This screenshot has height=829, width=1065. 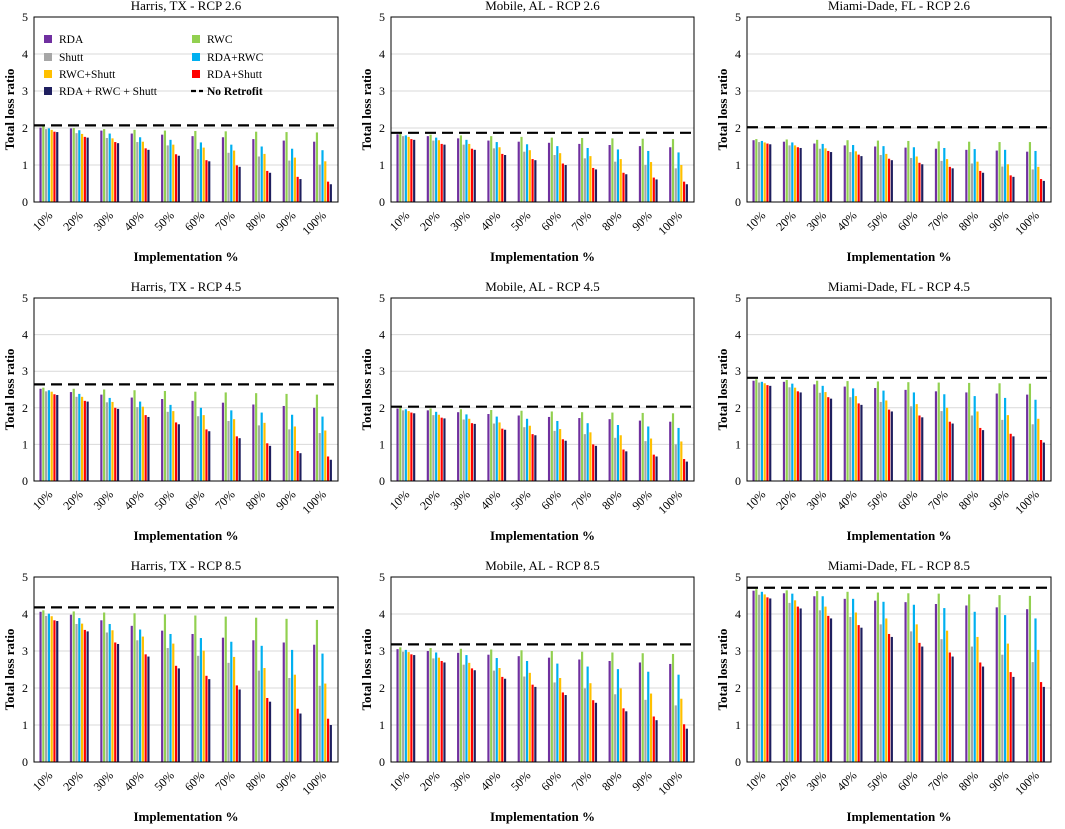 I want to click on plot-frame, so click(x=542, y=669).